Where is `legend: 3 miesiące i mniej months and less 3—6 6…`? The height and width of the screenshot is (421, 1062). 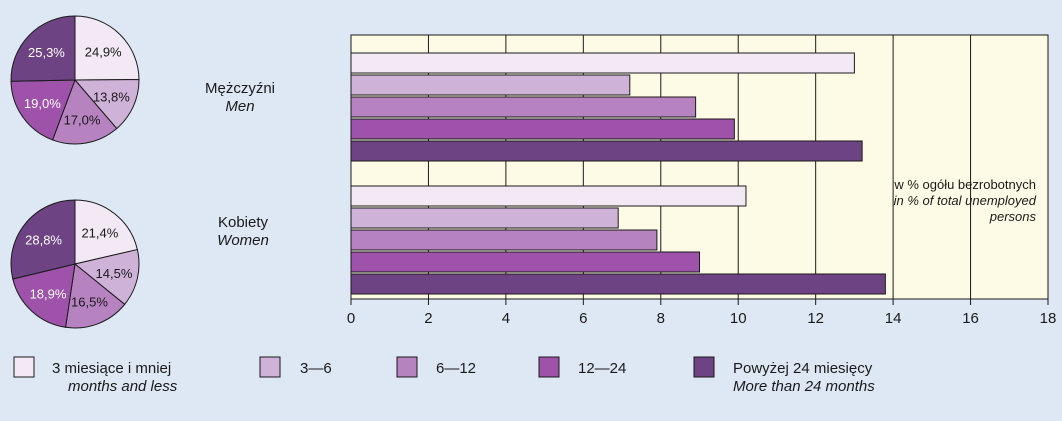 legend: 3 miesiące i mniej months and less 3—6 6… is located at coordinates (444, 375).